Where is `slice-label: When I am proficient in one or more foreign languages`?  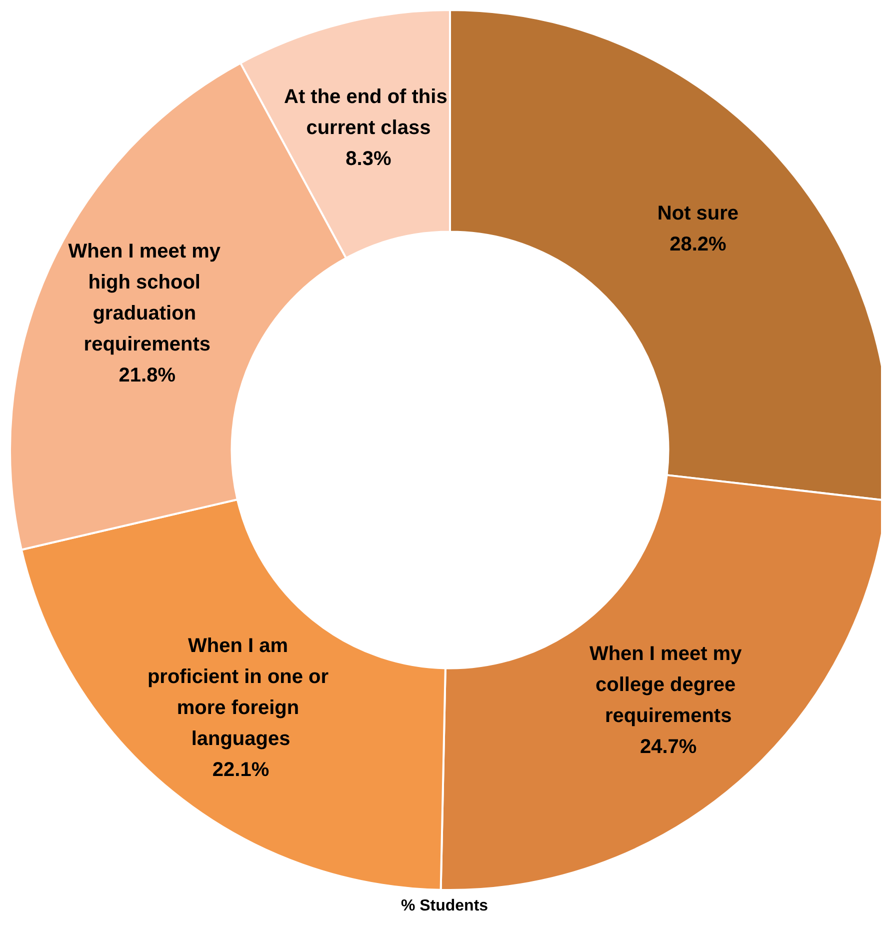 slice-label: When I am proficient in one or more foreign languages is located at coordinates (240, 692).